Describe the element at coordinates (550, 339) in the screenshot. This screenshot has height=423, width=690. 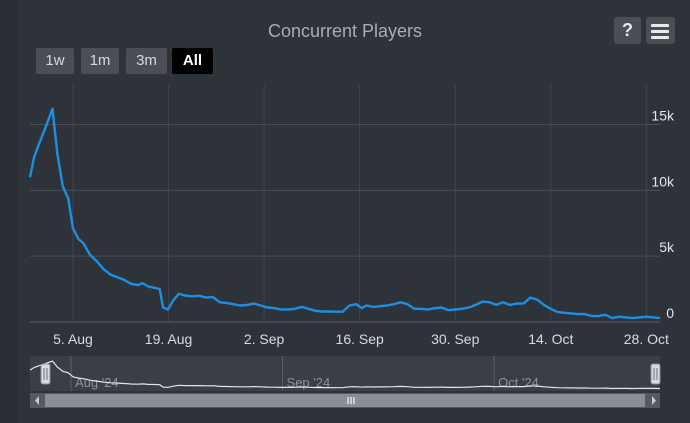
I see `x-tick-label: 14. Oct` at that location.